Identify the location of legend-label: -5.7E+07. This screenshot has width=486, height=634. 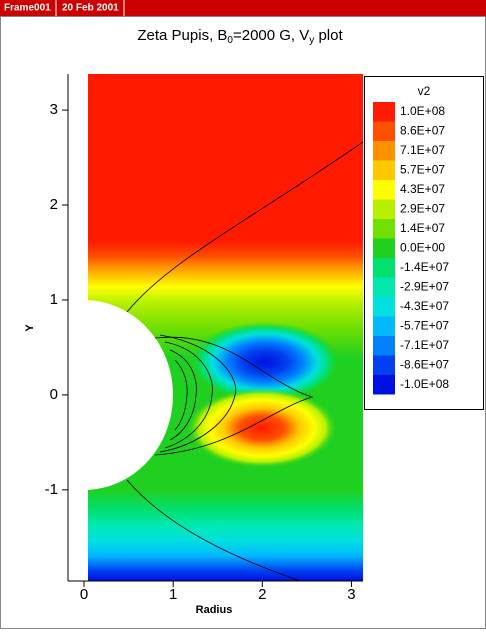
(424, 326).